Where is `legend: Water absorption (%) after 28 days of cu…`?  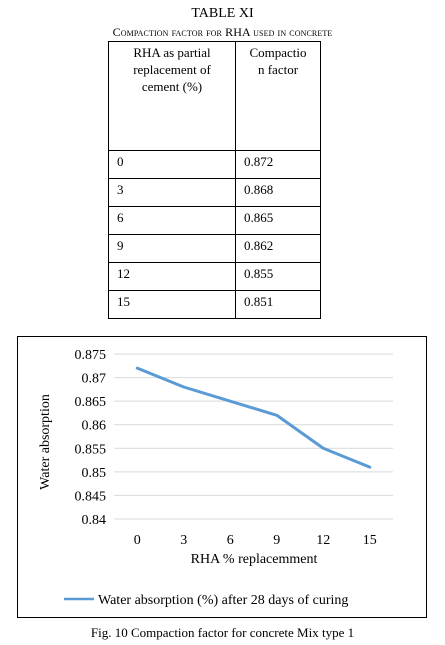 legend: Water absorption (%) after 28 days of cu… is located at coordinates (206, 600).